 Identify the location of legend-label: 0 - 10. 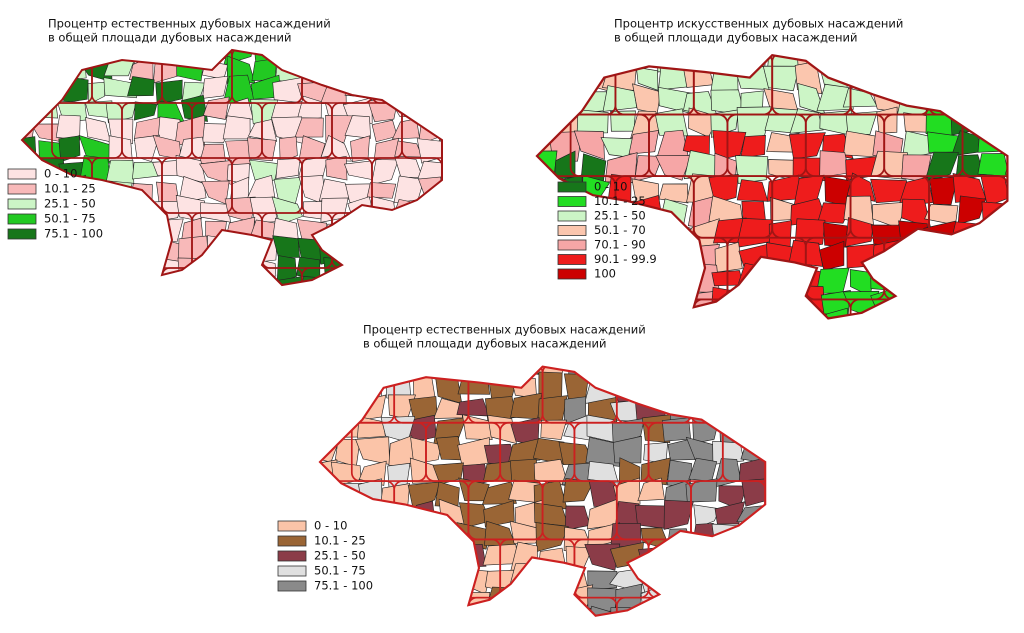
(60, 174).